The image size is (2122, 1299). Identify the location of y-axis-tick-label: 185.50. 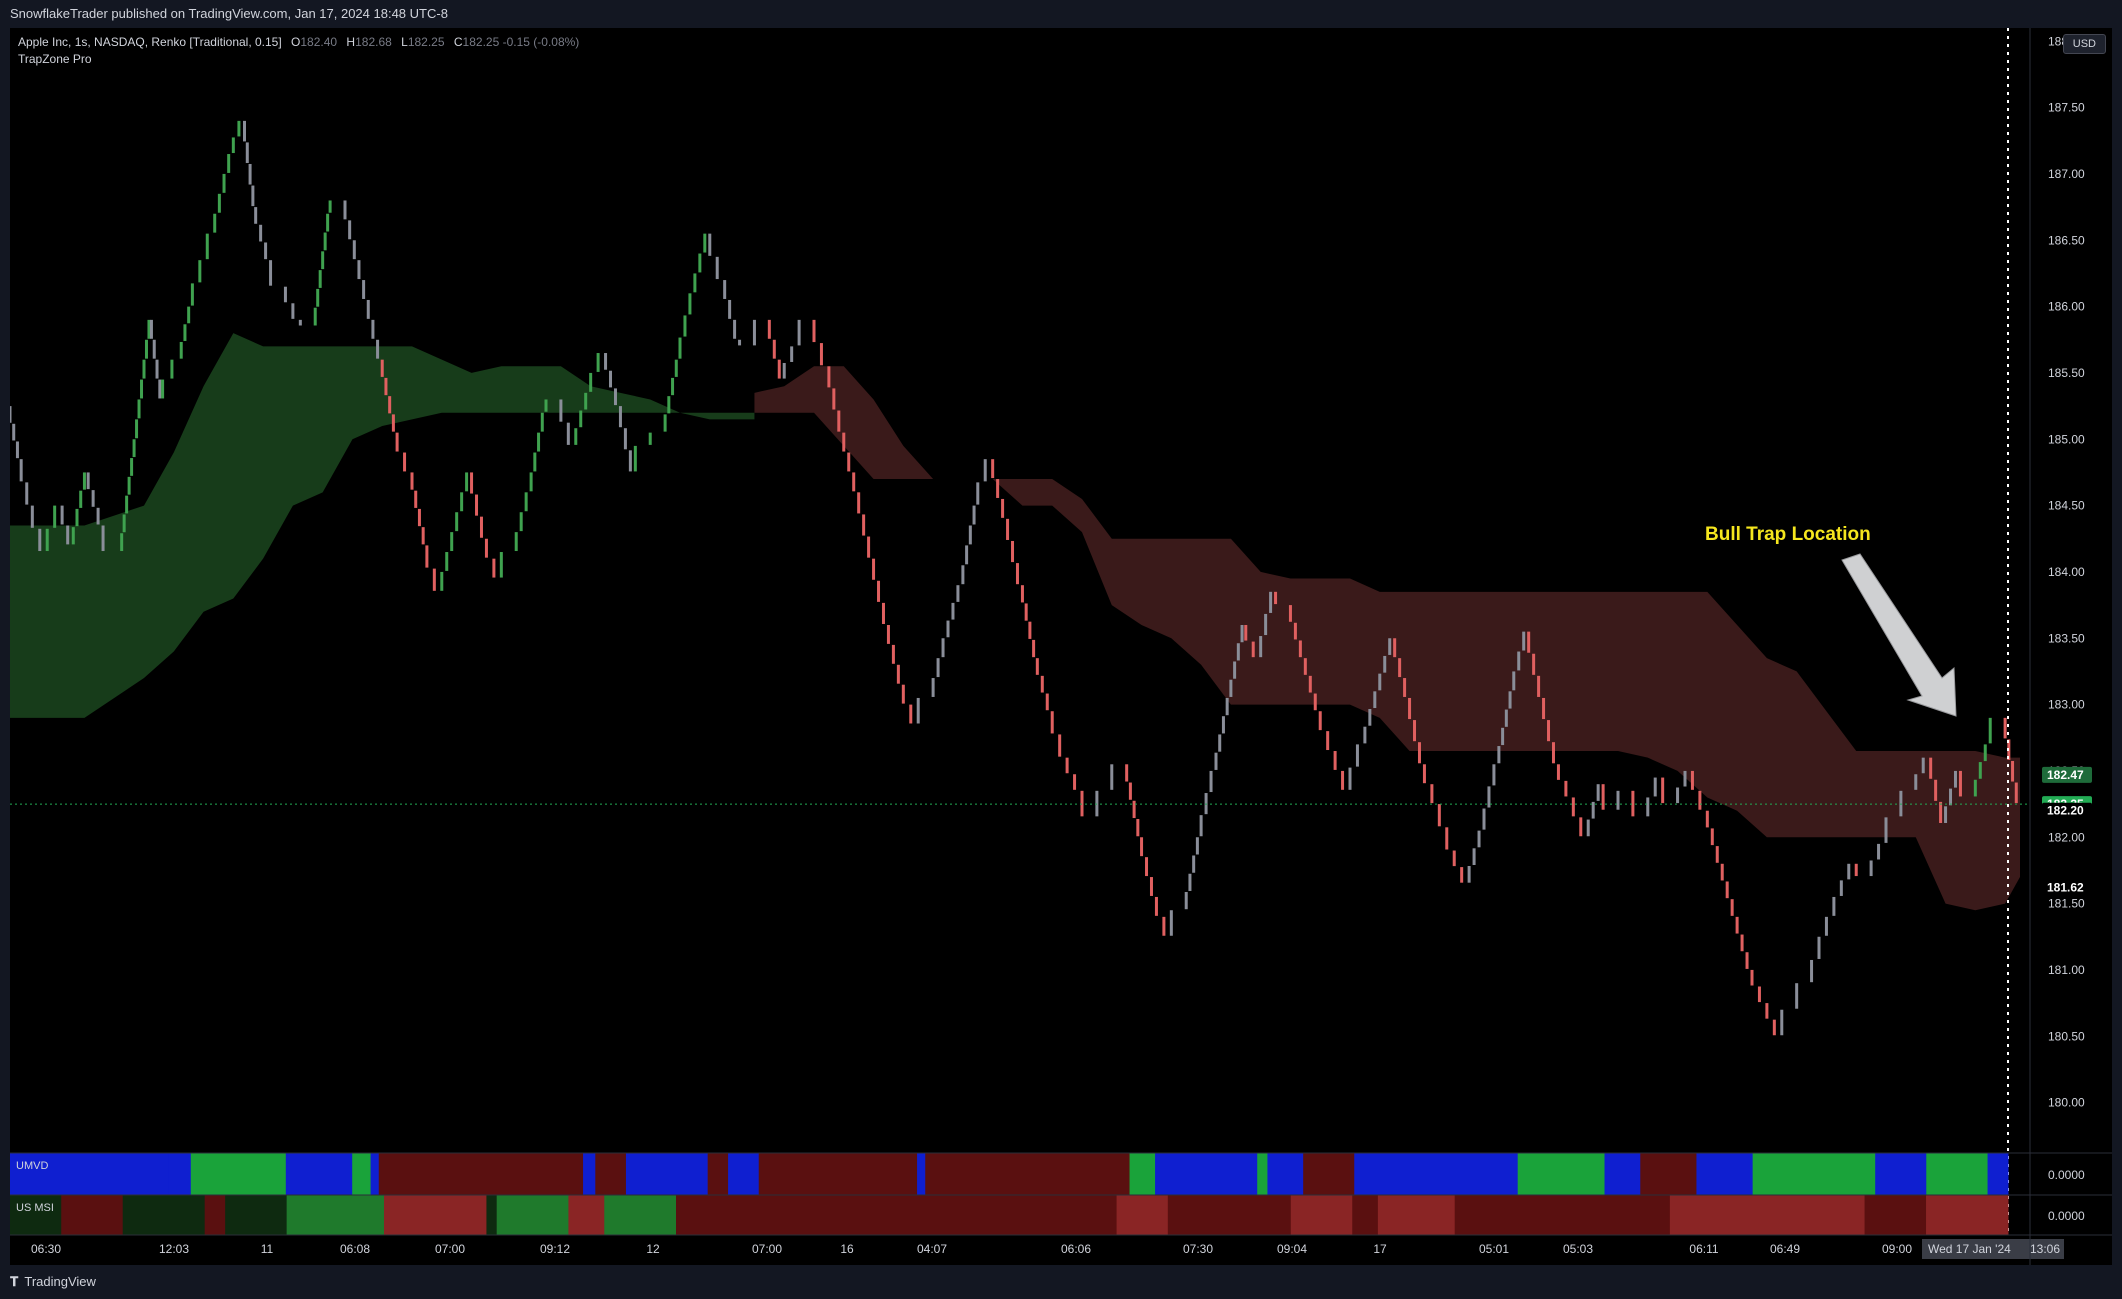
(2066, 373).